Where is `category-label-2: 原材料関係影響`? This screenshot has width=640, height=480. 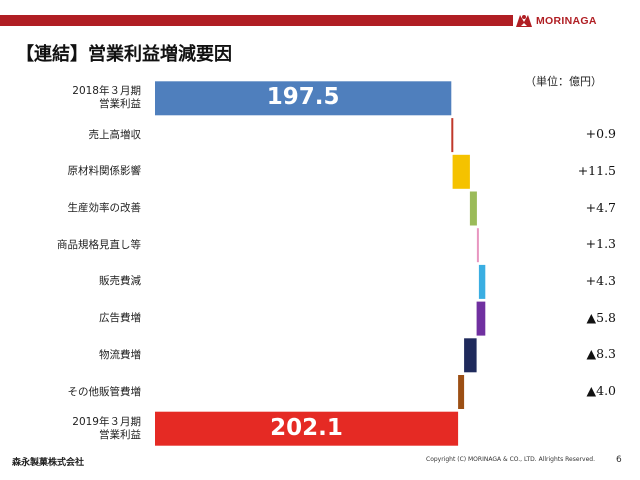
category-label-2: 原材料関係影響 is located at coordinates (71, 171).